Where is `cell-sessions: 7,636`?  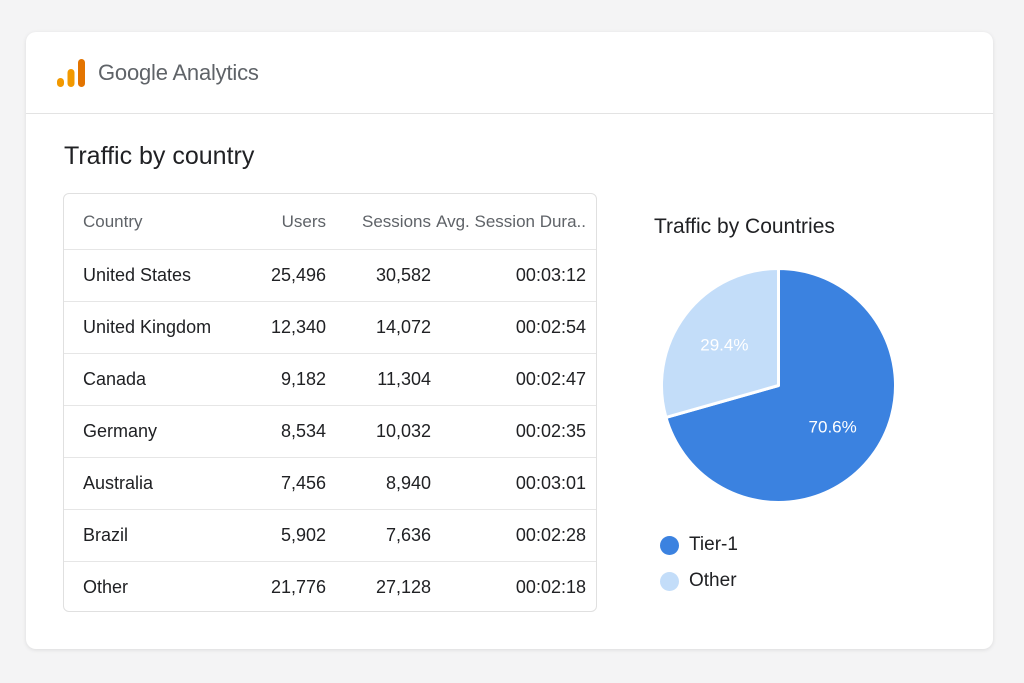 cell-sessions: 7,636 is located at coordinates (378, 535).